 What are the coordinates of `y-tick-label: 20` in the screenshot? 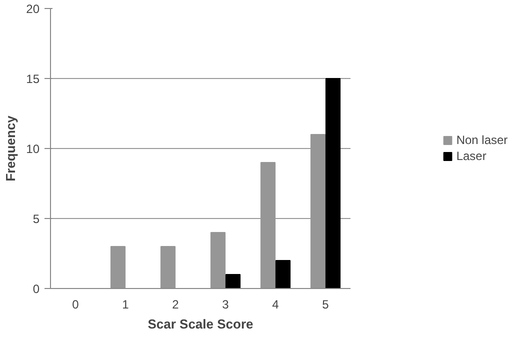 It's located at (33, 9).